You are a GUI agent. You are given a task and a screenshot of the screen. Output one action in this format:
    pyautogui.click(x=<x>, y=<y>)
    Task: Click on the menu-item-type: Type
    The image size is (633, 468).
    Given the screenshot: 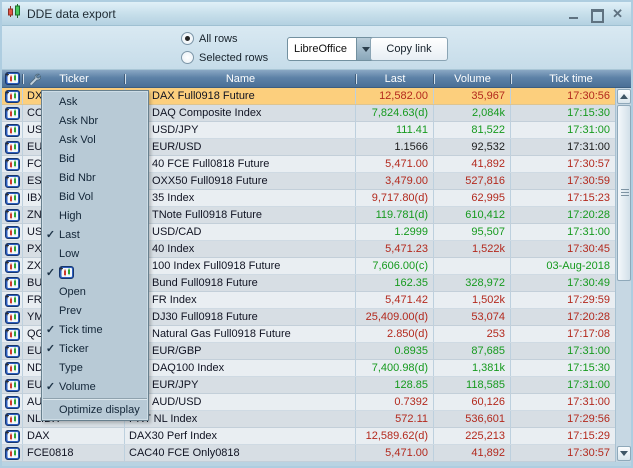 What is the action you would take?
    pyautogui.click(x=95, y=367)
    